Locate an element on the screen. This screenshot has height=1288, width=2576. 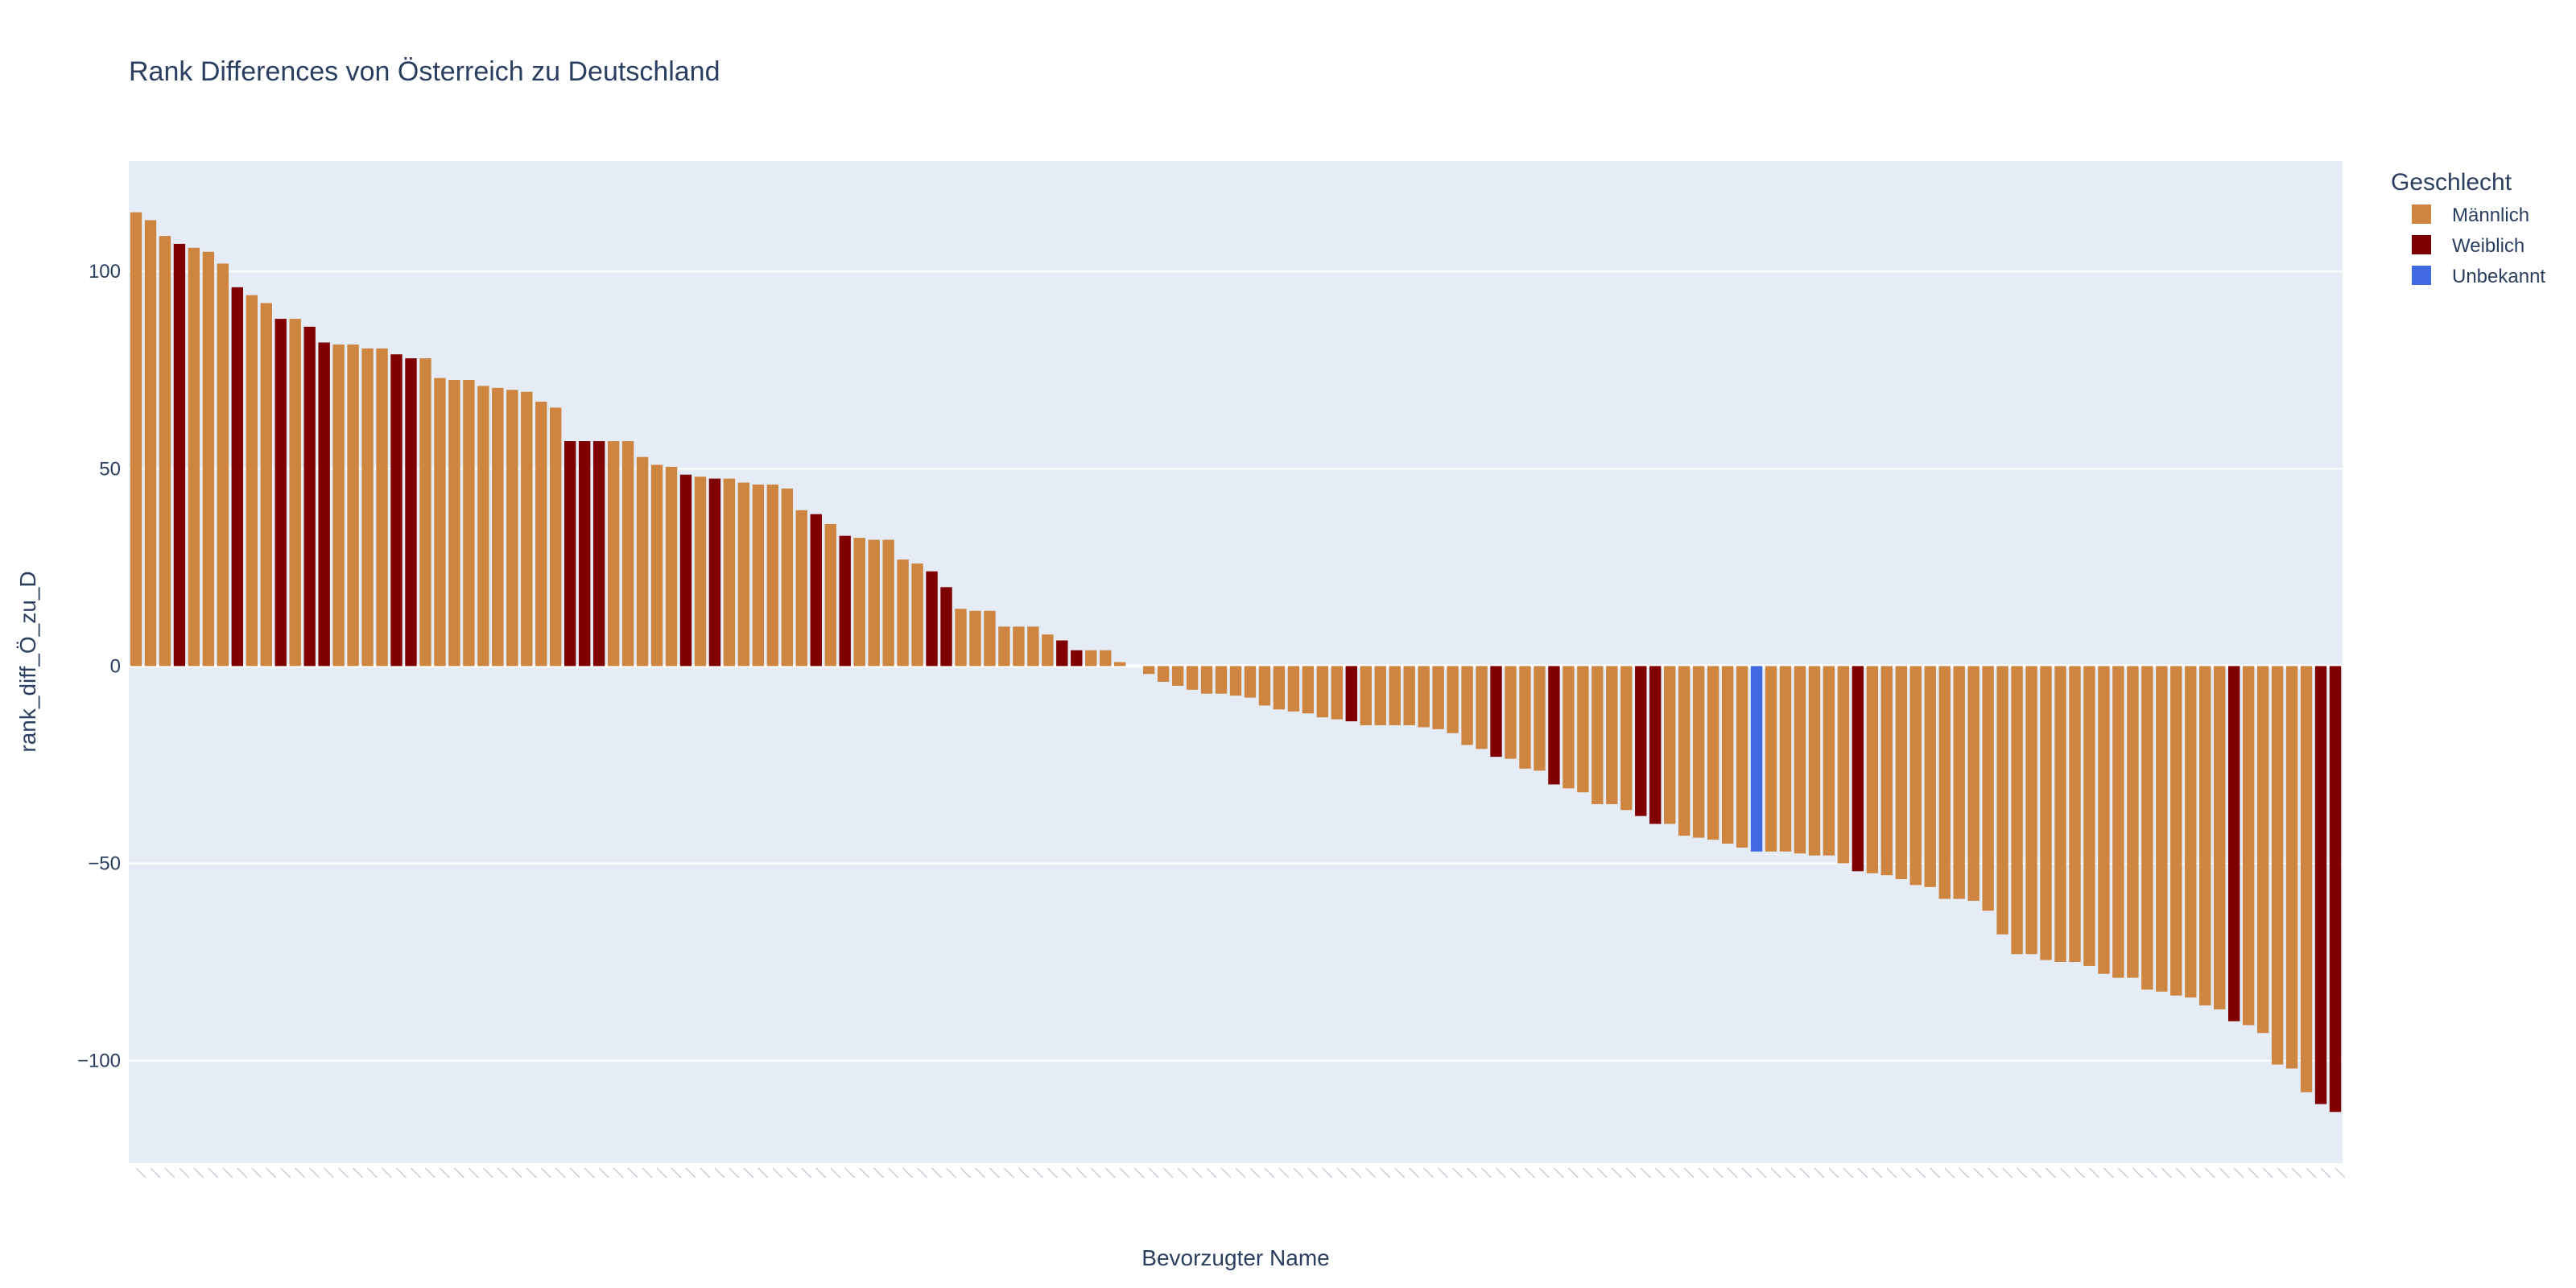
legend-swatch-weiblich is located at coordinates (2421, 244).